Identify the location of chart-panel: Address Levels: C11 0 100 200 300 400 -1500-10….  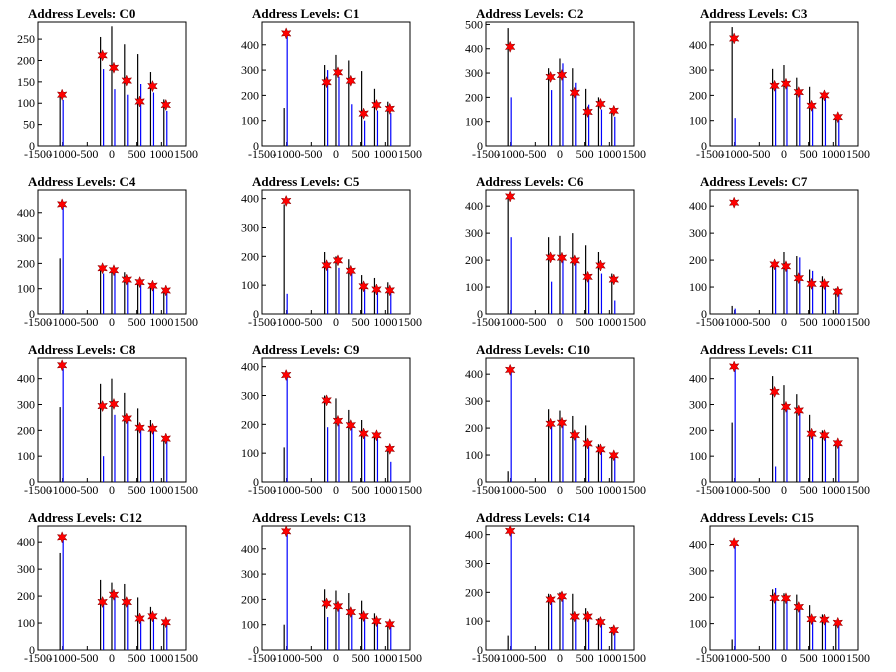
(779, 419).